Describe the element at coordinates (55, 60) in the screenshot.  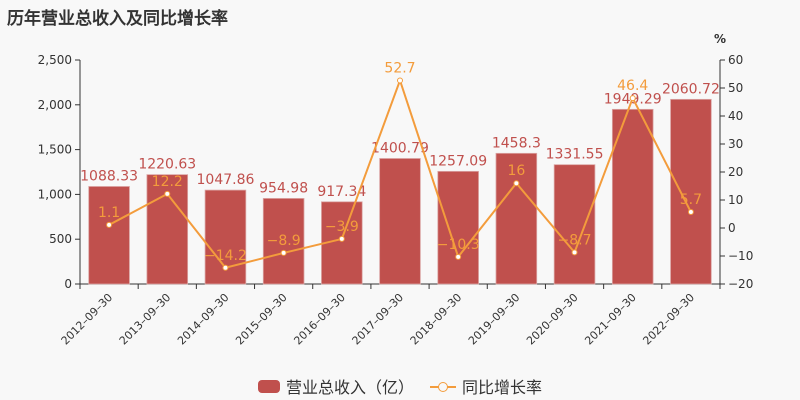
I see `y-left-tick-label: 2,500` at that location.